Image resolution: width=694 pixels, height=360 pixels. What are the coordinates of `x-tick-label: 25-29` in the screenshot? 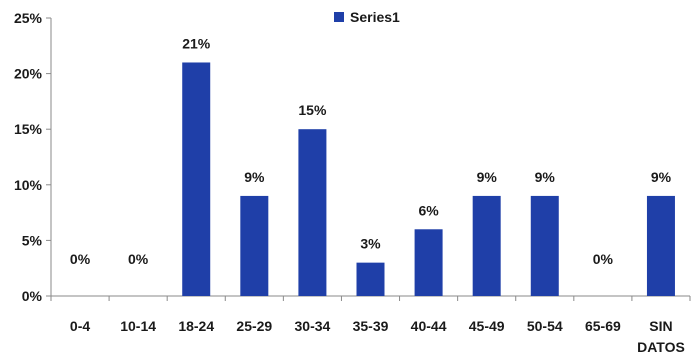 It's located at (254, 326).